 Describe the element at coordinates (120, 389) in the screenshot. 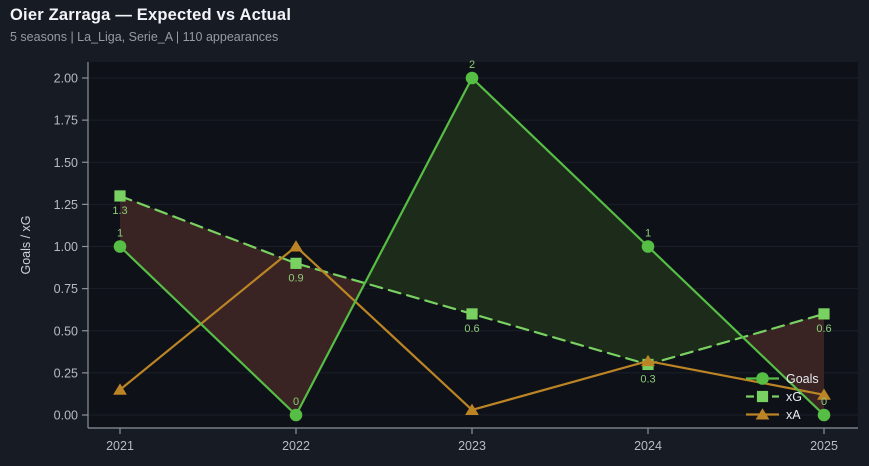

I see `xa-marker-2021` at that location.